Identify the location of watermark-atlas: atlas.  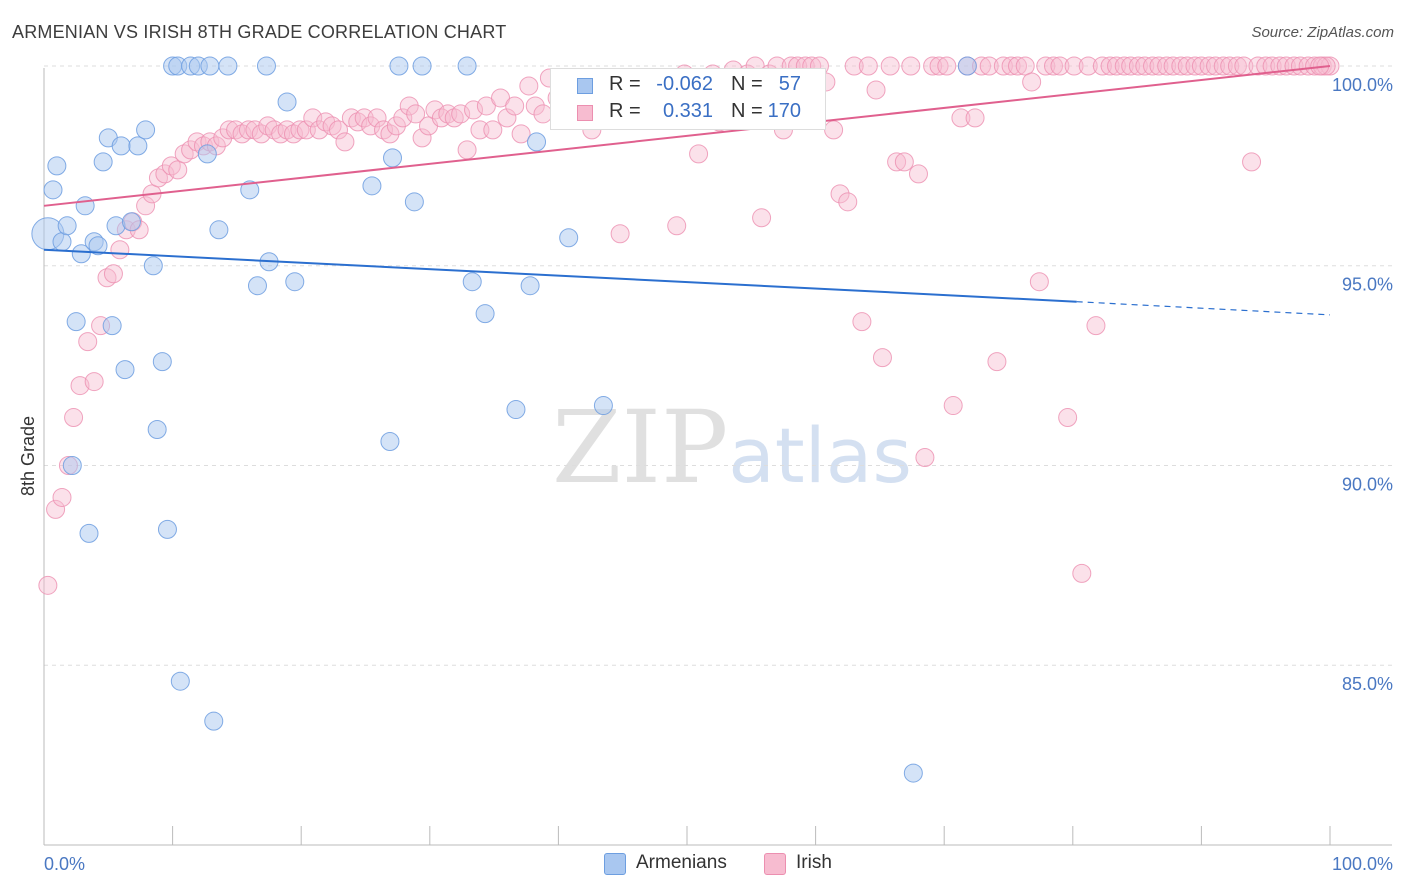
(820, 455).